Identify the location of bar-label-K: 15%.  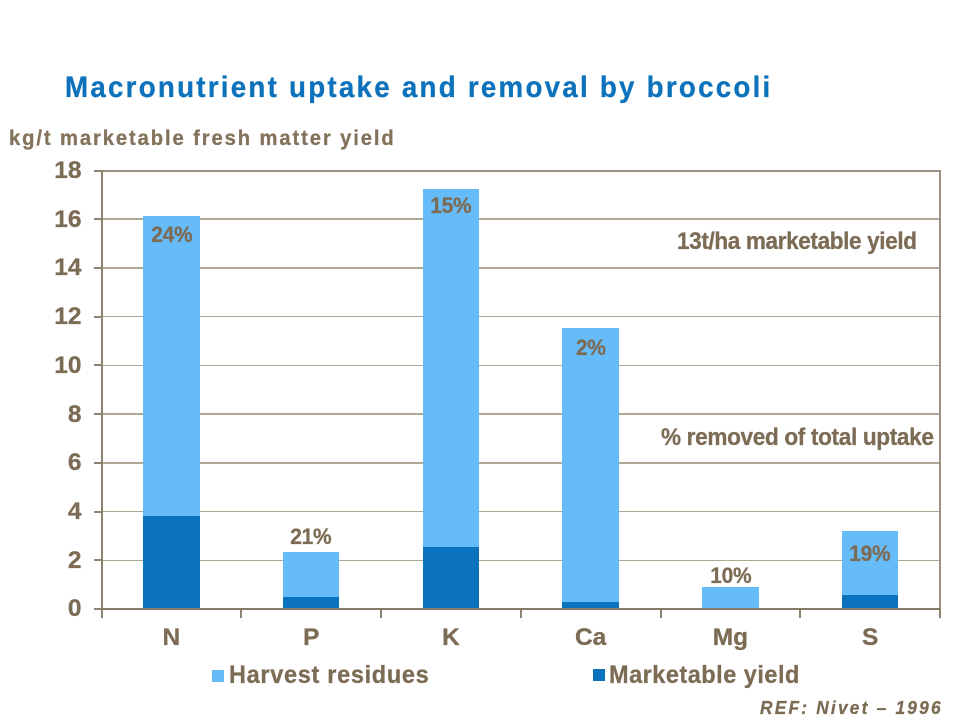
(451, 205).